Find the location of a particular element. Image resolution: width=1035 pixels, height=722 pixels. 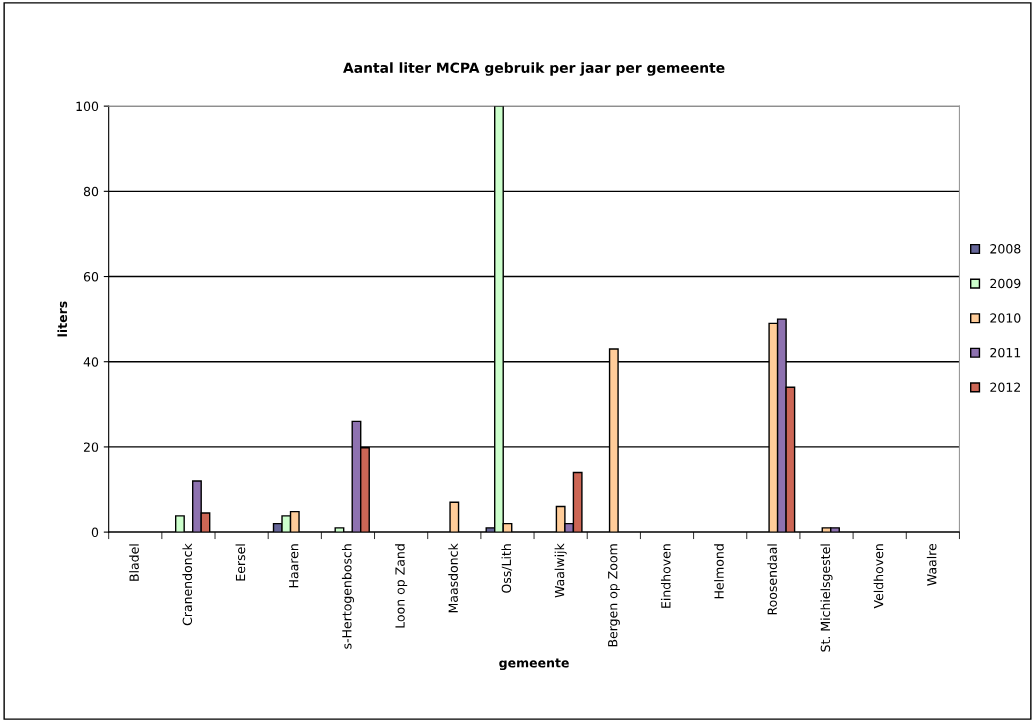

chart-title: Aantal liter MCPA gebruik per jaar per gemeente is located at coordinates (534, 69).